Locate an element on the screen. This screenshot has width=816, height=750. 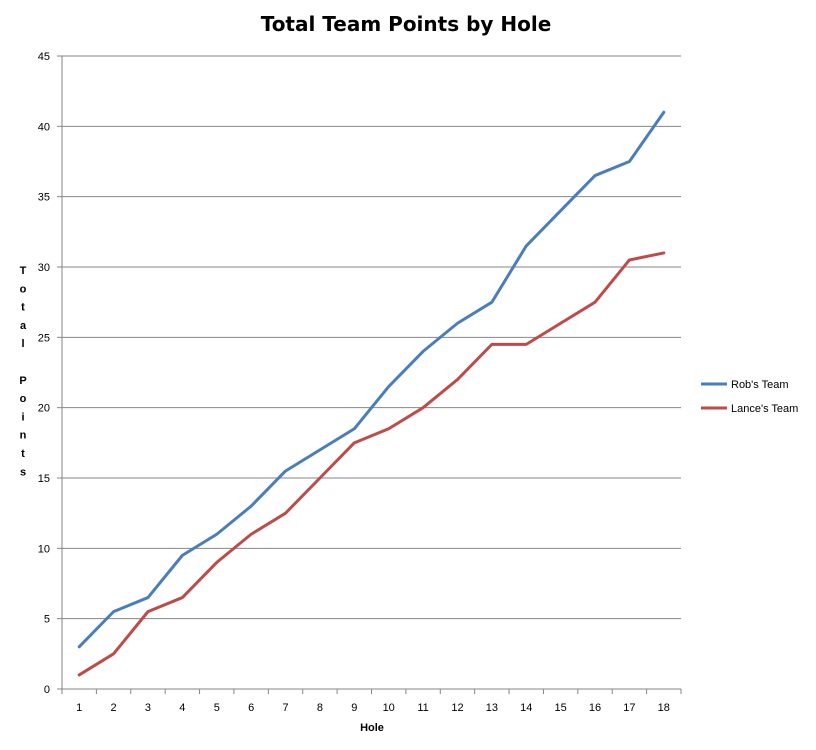
x-tick-labels: 1 2 3 4 5 6 7 8 9 10 11 12 13 14 15 16 17 18 is located at coordinates (373, 708).